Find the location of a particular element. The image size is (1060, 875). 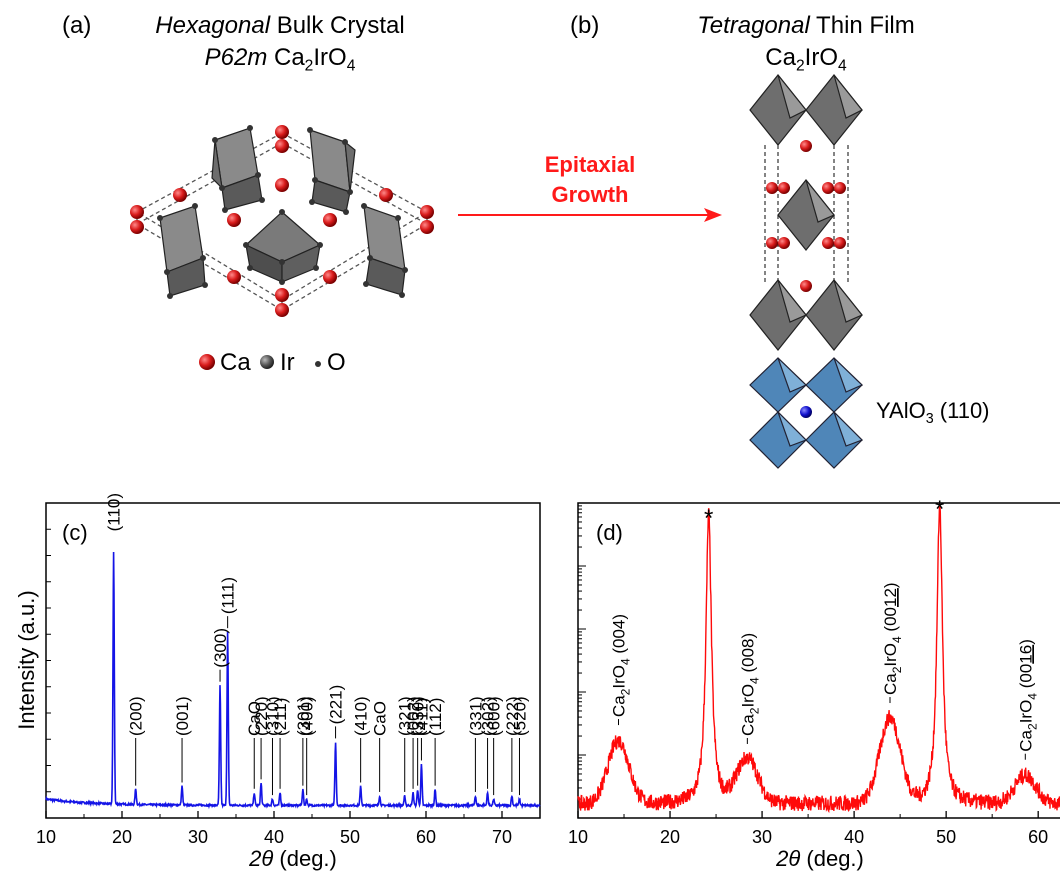

peak-label-group-c: (520) is located at coordinates (519, 716).